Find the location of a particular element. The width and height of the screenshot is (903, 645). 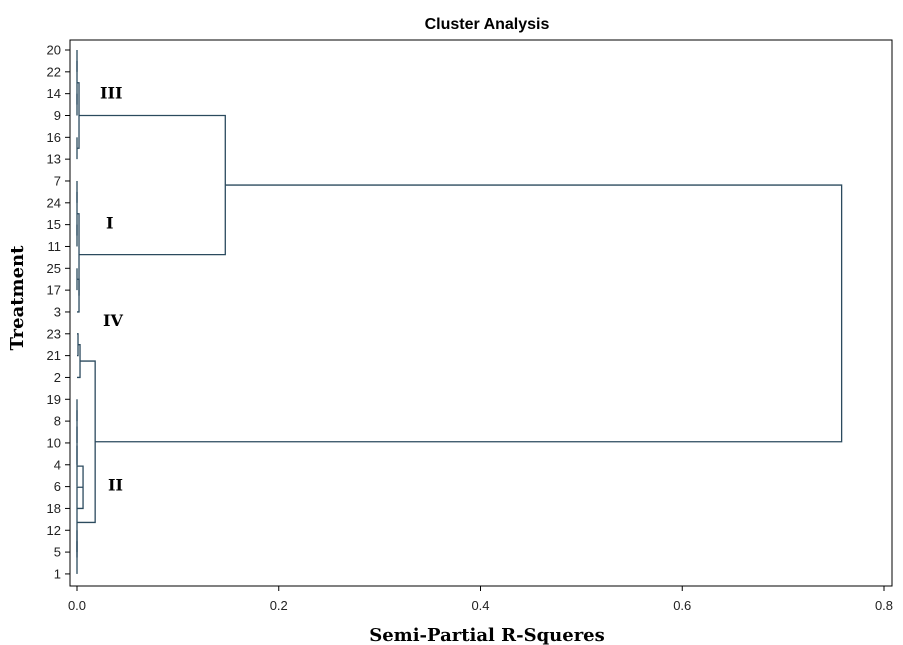

y-tick-label: 1 is located at coordinates (57, 573).